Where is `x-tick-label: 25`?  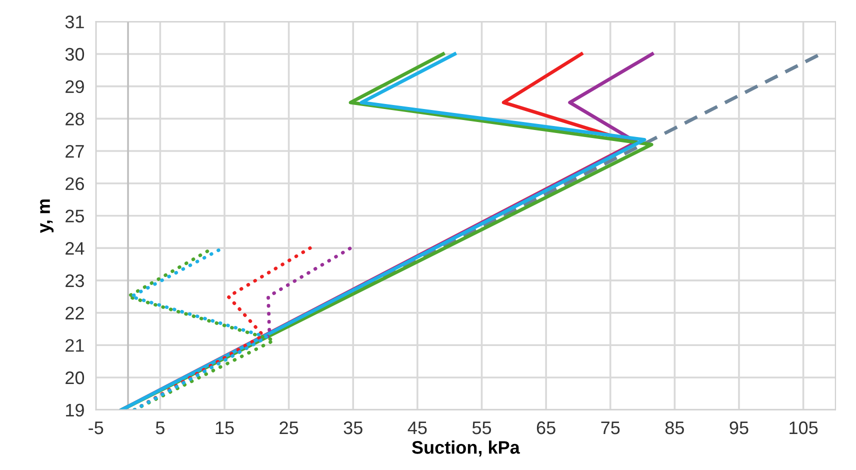
x-tick-label: 25 is located at coordinates (289, 427).